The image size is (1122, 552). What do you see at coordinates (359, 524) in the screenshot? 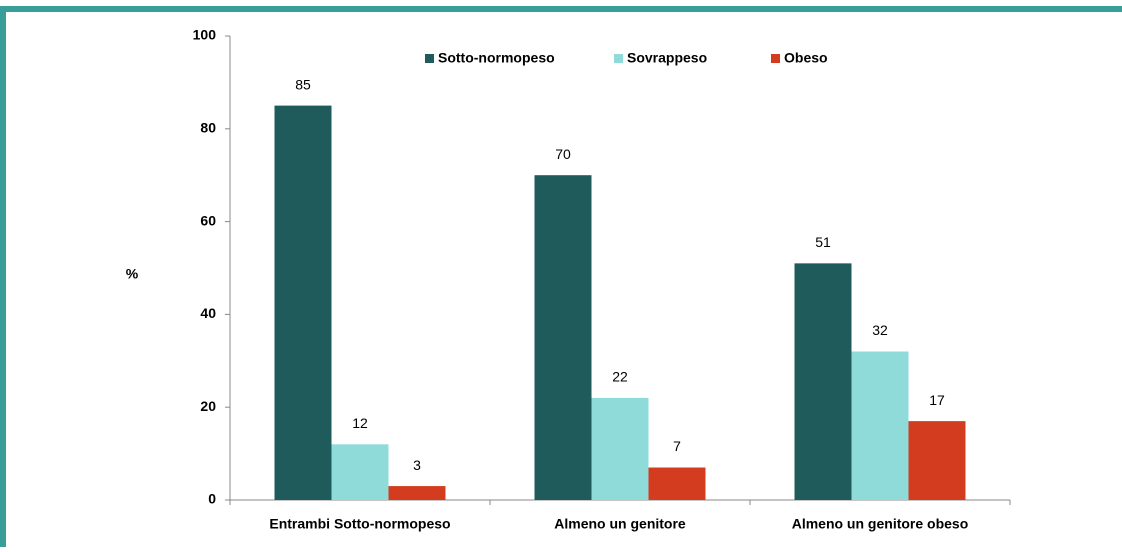
I see `x-tick-label: Entrambi Sotto-normopeso` at bounding box center [359, 524].